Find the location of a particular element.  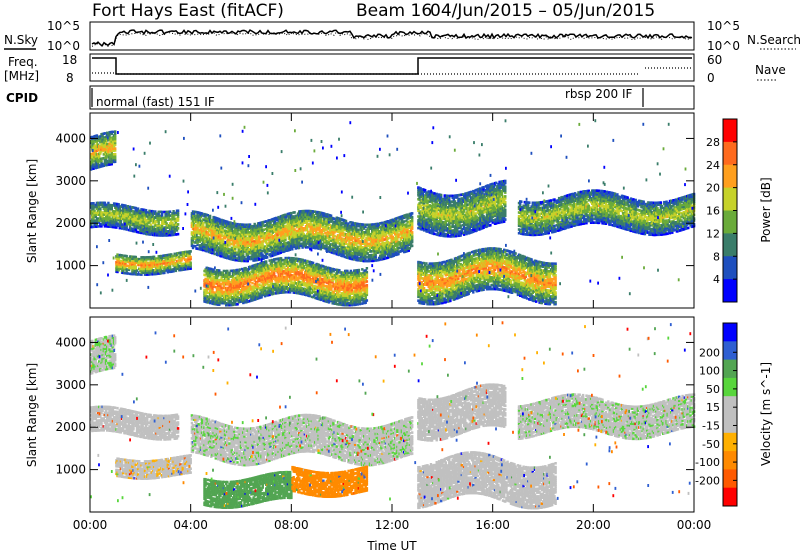

date-range-title: 04/Jun/2015 – 05/Jun/2015 is located at coordinates (542, 11).